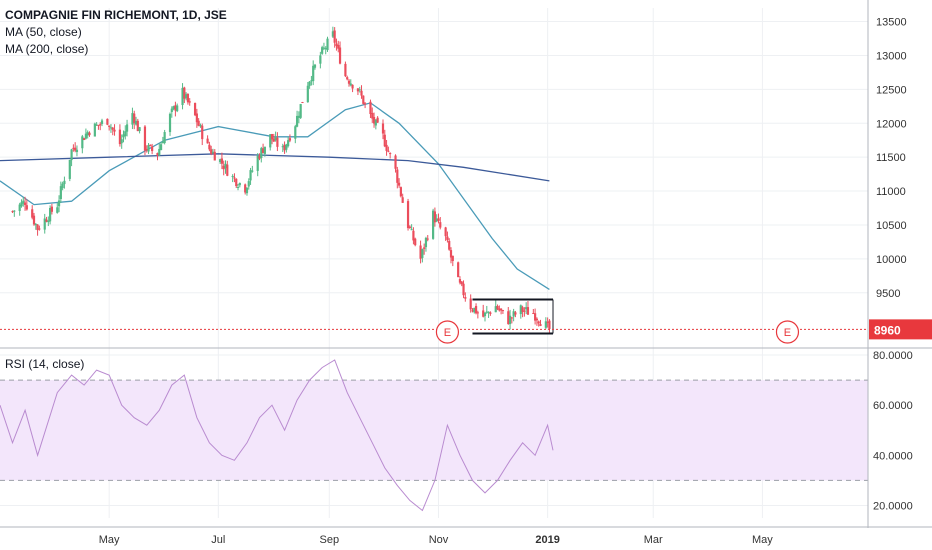  Describe the element at coordinates (888, 294) in the screenshot. I see `price-tick-label: 9500` at that location.